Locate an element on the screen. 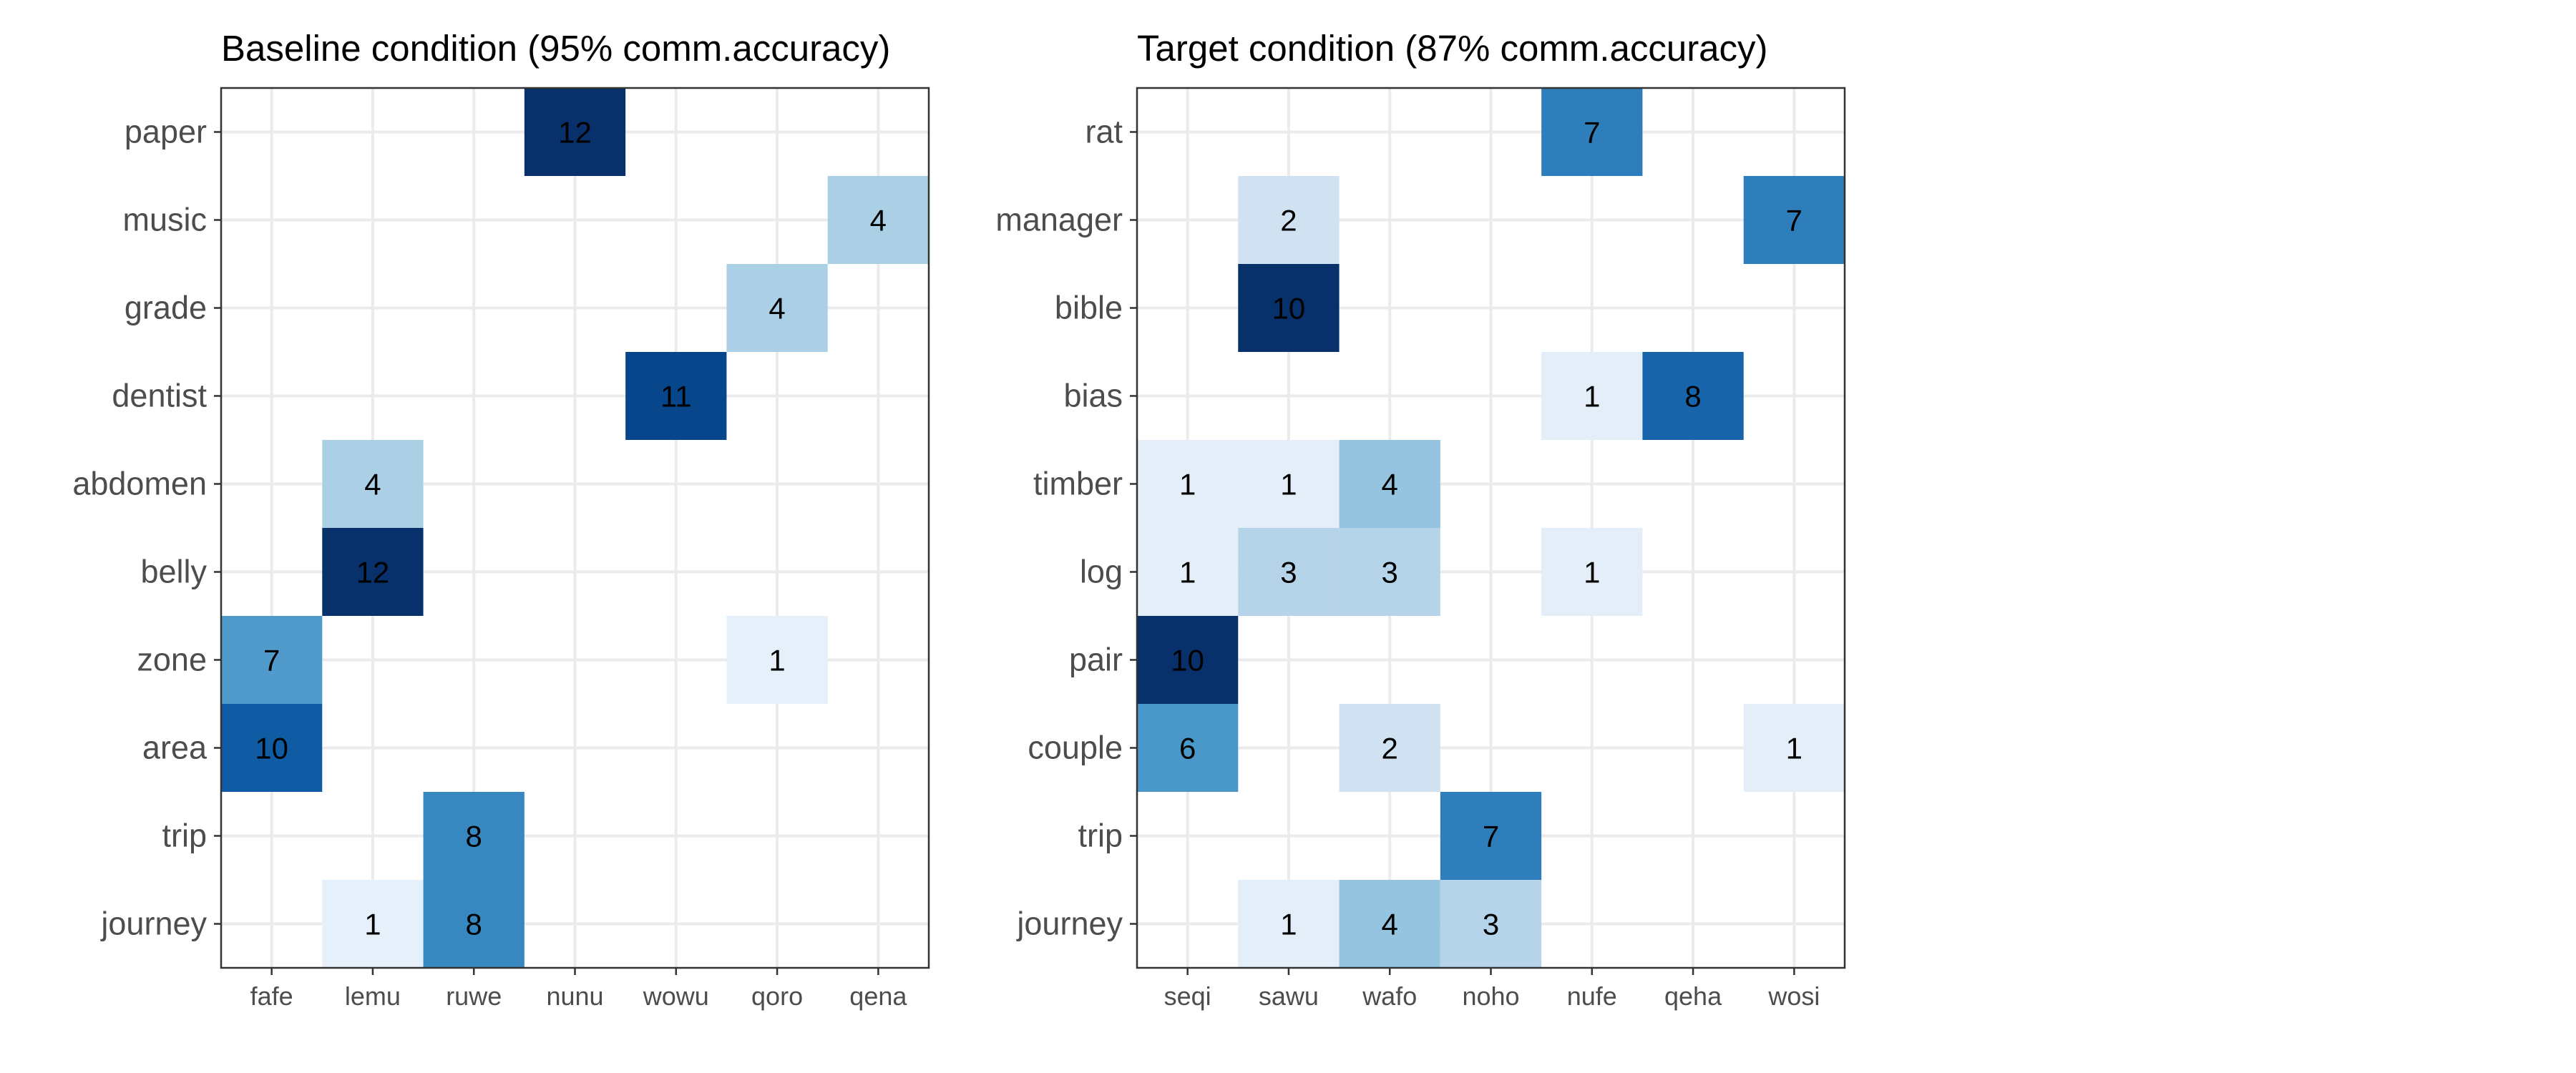 This screenshot has width=2576, height=1073. heatmap-cell-trip-noho is located at coordinates (1491, 836).